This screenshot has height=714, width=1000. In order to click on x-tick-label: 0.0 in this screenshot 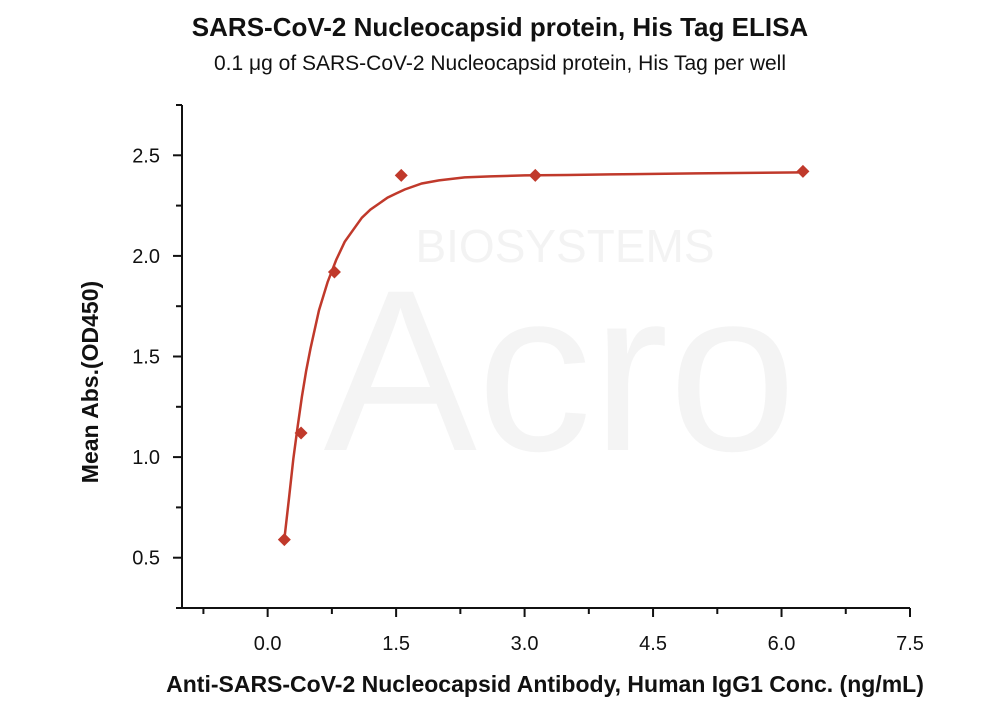, I will do `click(268, 644)`.